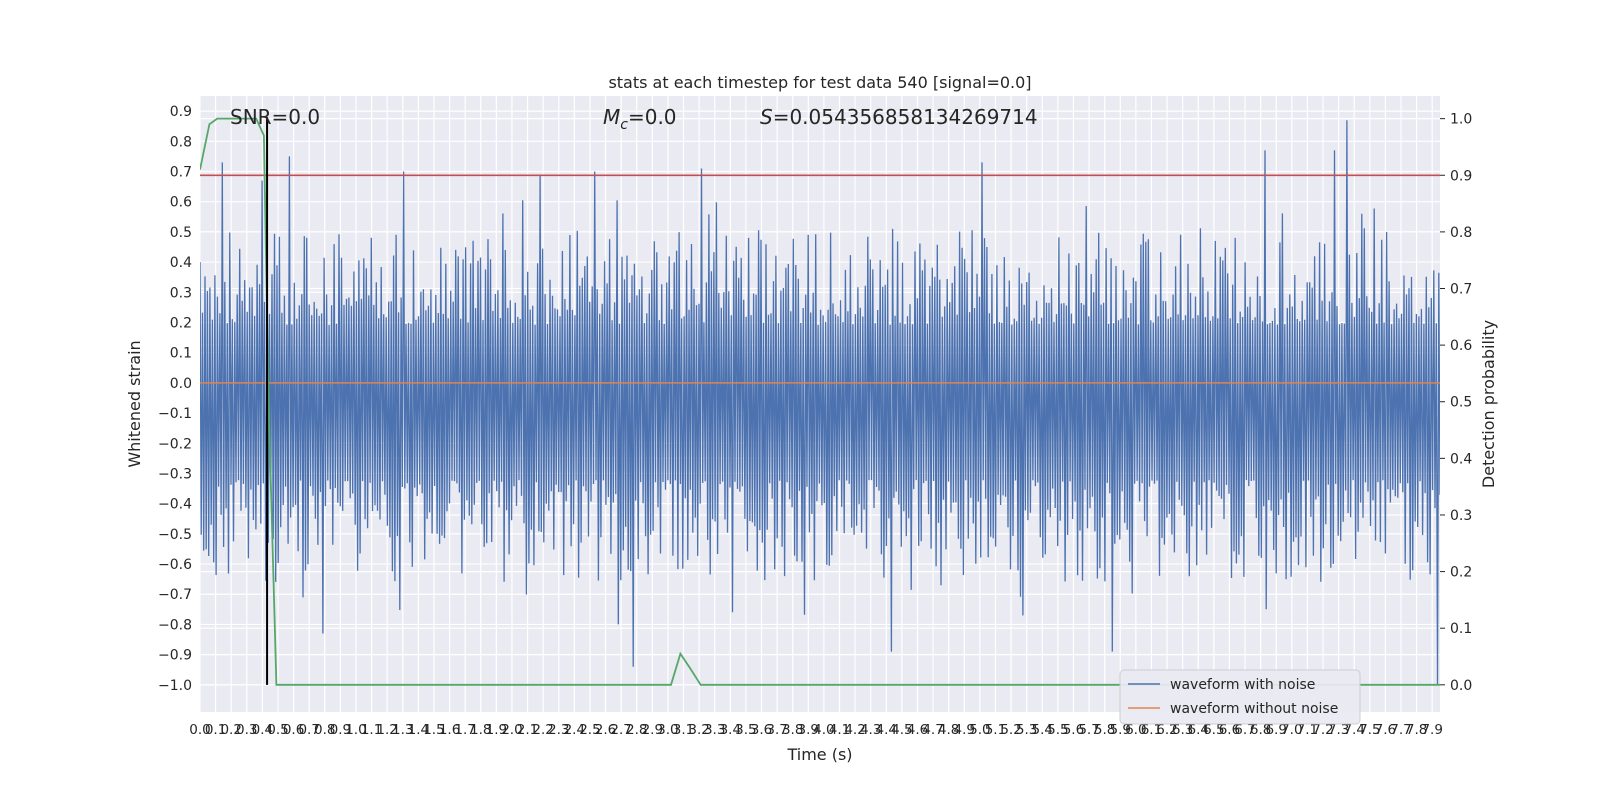  I want to click on x-tick-label: 1.5, so click(433, 730).